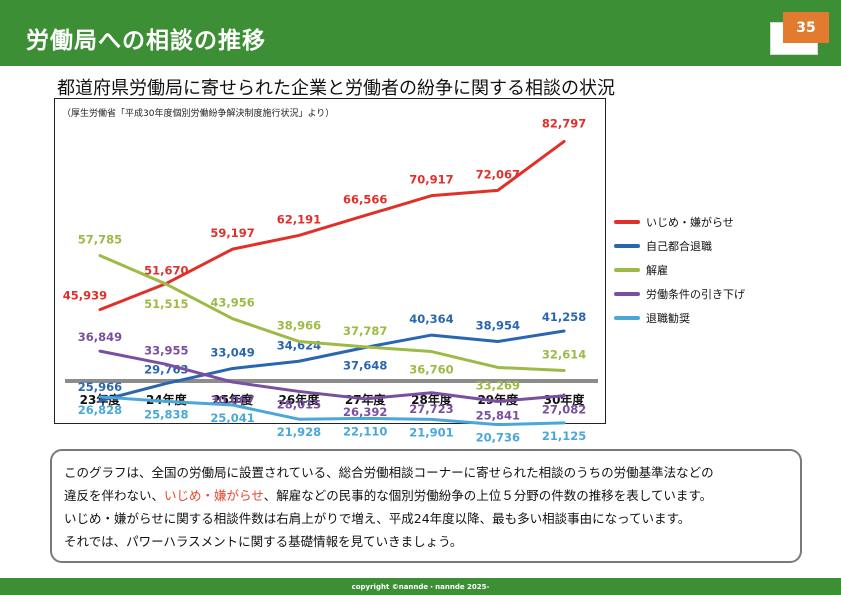 The image size is (841, 595). Describe the element at coordinates (695, 294) in the screenshot. I see `legend-label: 労働条件の引き下げ` at that location.